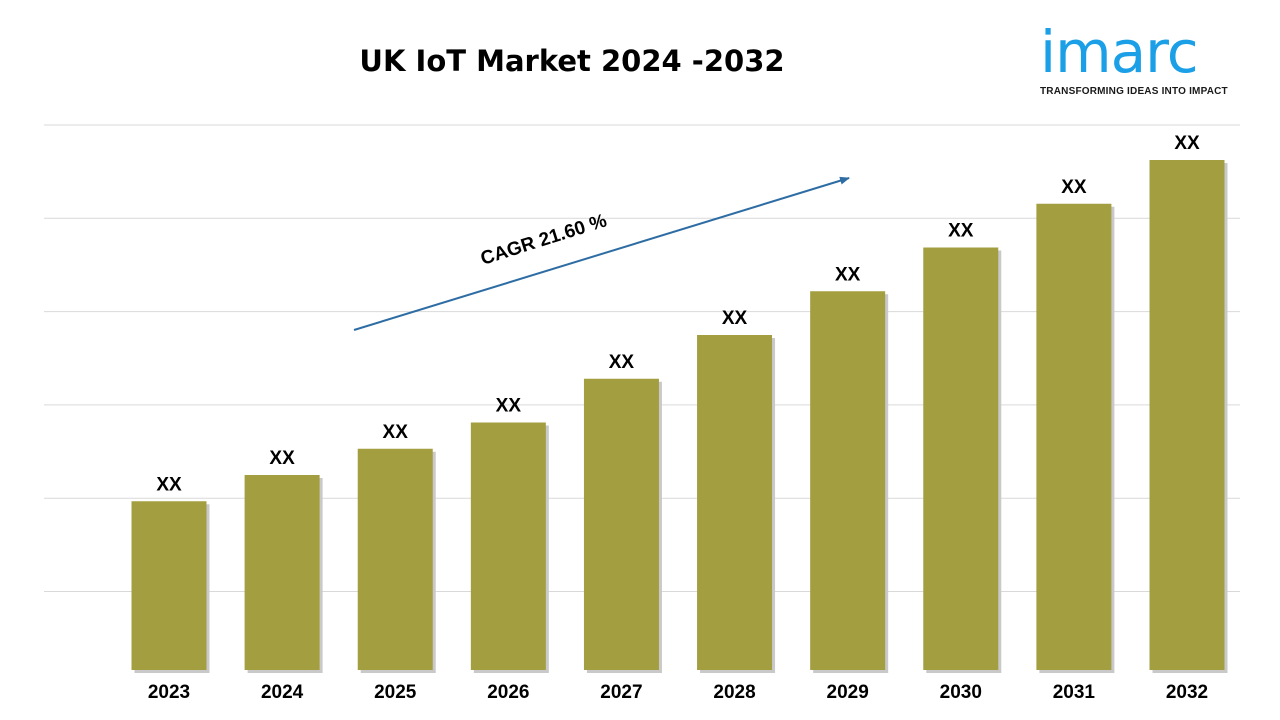 The height and width of the screenshot is (720, 1280). I want to click on logo-tagline: TRANSFORMING IDEAS INTO IMPACT, so click(1134, 91).